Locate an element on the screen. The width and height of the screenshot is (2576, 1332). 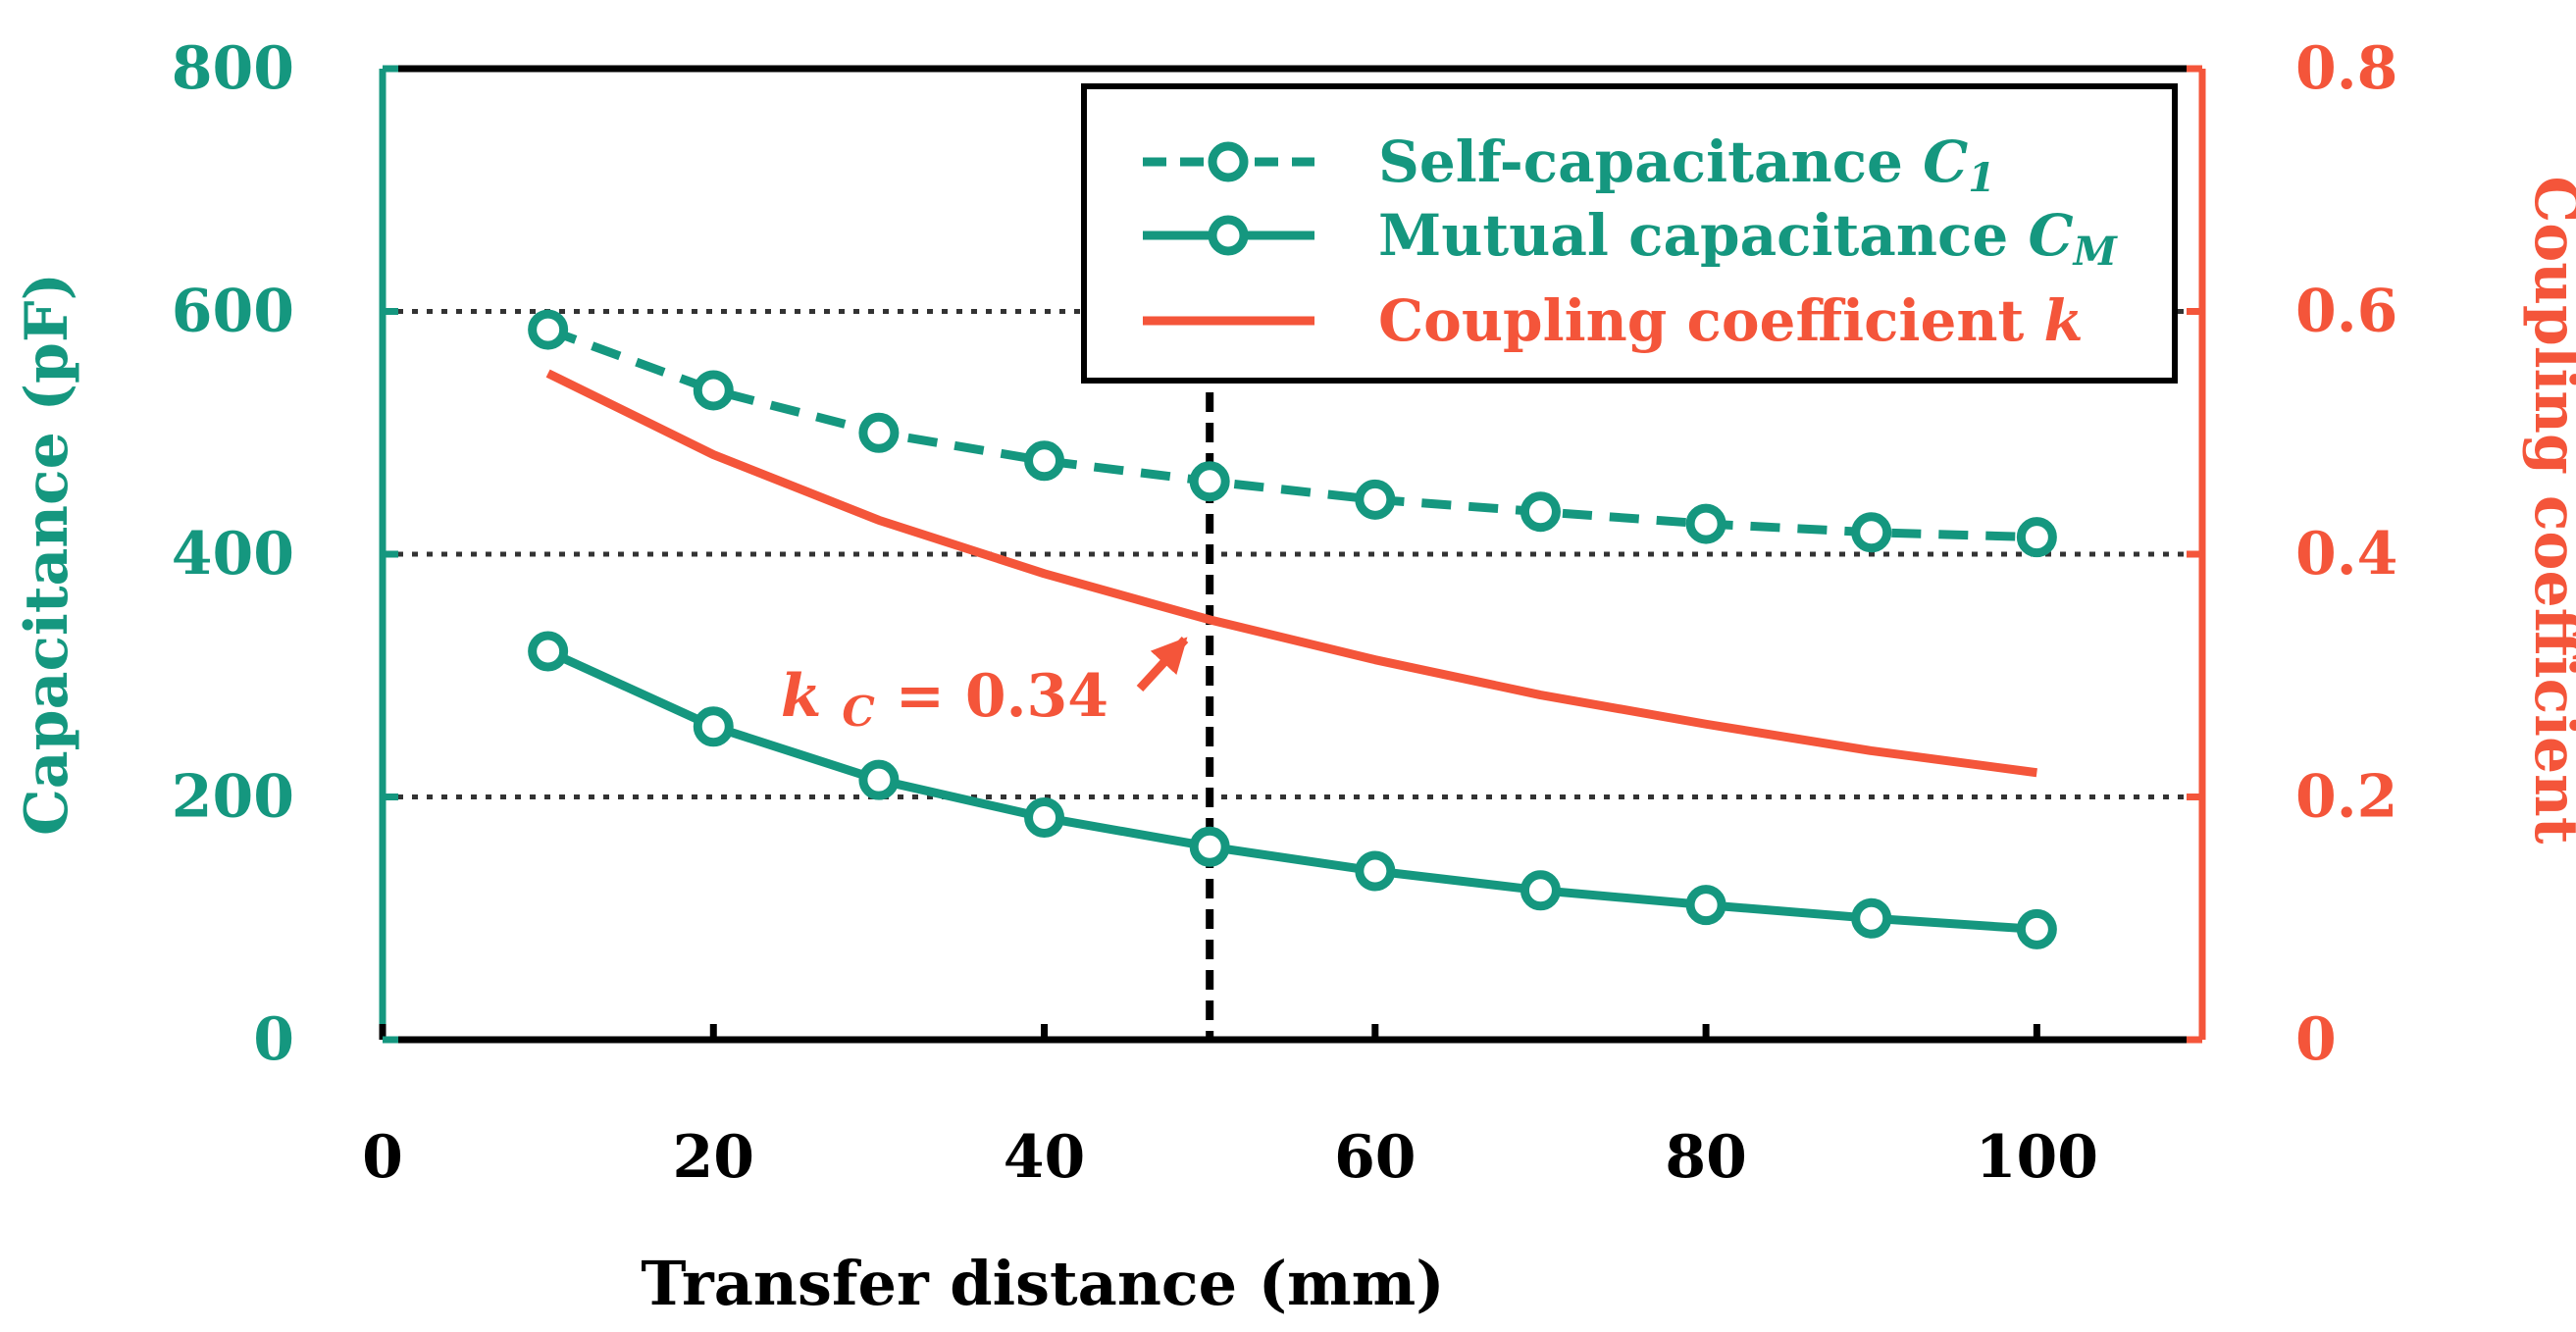
legend-item-mutual-capacitance: Mutual capacitance CM is located at coordinates (1631, 238).